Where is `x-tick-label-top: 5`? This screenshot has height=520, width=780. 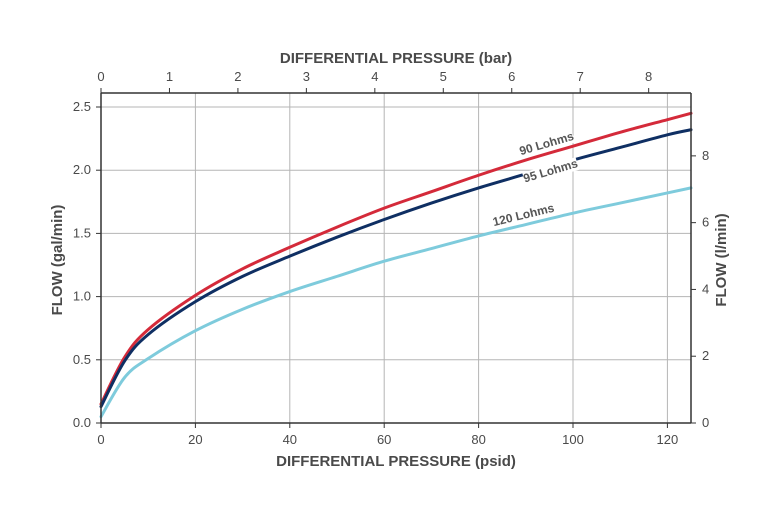 x-tick-label-top: 5 is located at coordinates (443, 76).